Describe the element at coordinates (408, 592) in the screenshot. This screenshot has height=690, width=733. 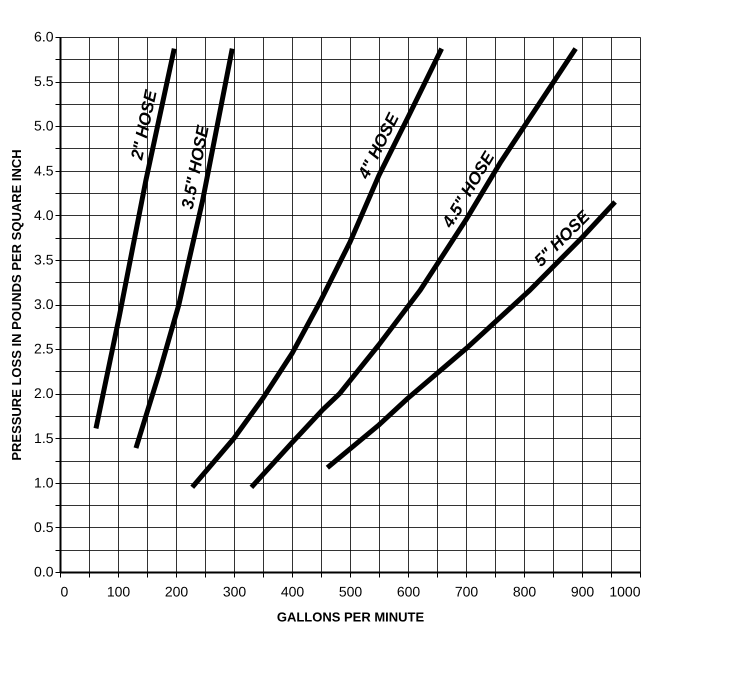
I see `x-tick-label: 600` at that location.